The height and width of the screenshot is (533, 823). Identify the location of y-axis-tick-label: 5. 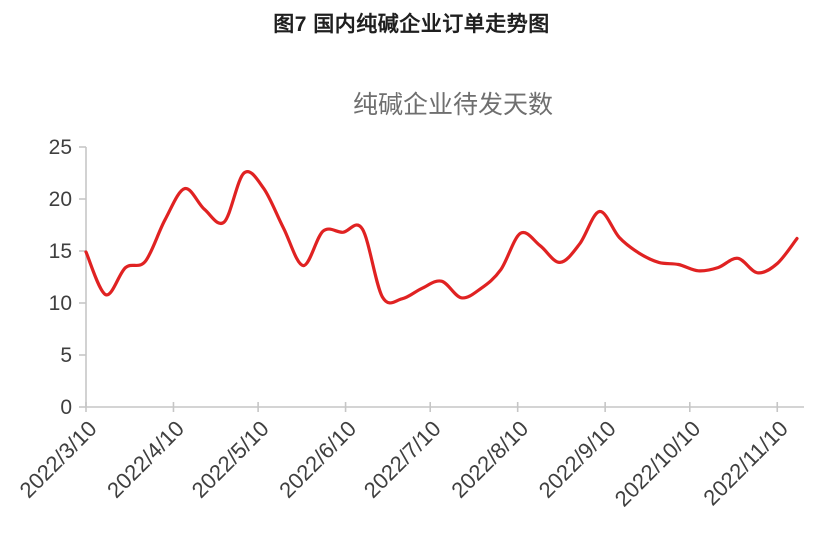
(66, 355).